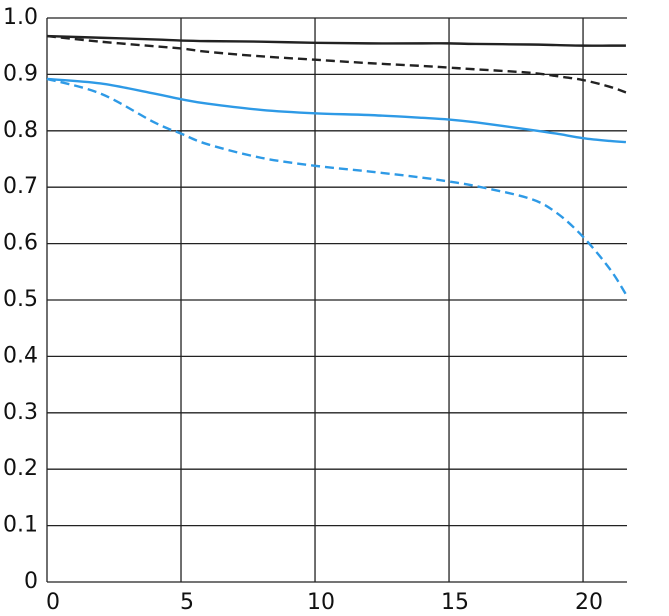 This screenshot has width=669, height=616. What do you see at coordinates (455, 602) in the screenshot?
I see `x-tick-label: 15` at bounding box center [455, 602].